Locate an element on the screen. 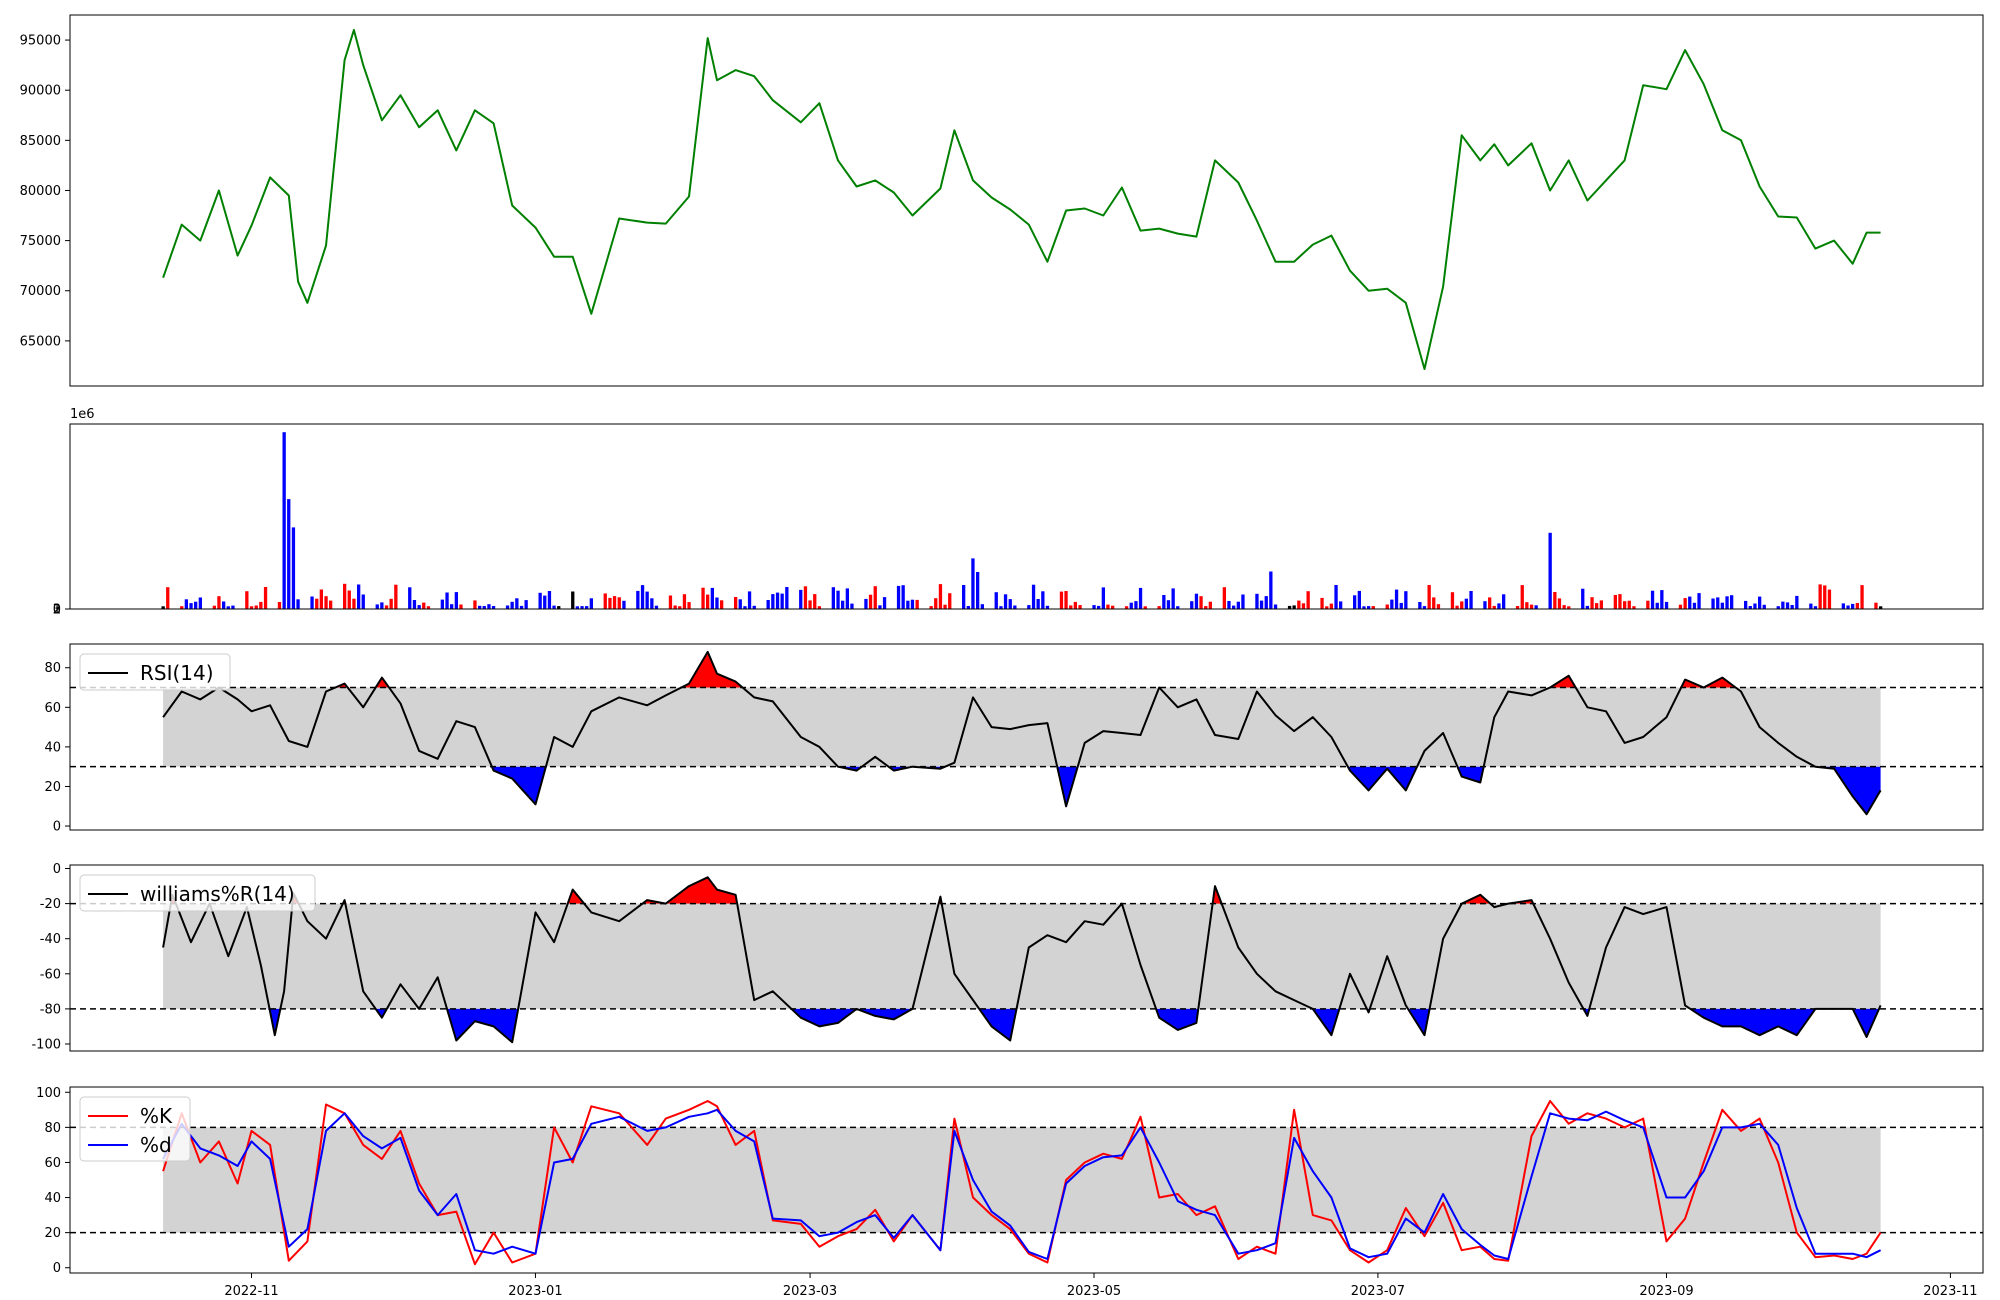 The height and width of the screenshot is (1300, 2000). y-tick-label: -40 is located at coordinates (50, 939).